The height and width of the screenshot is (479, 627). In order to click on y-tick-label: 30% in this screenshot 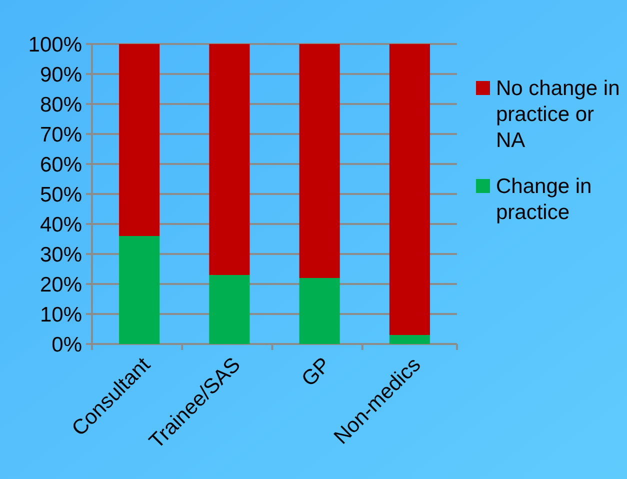, I will do `click(61, 254)`.